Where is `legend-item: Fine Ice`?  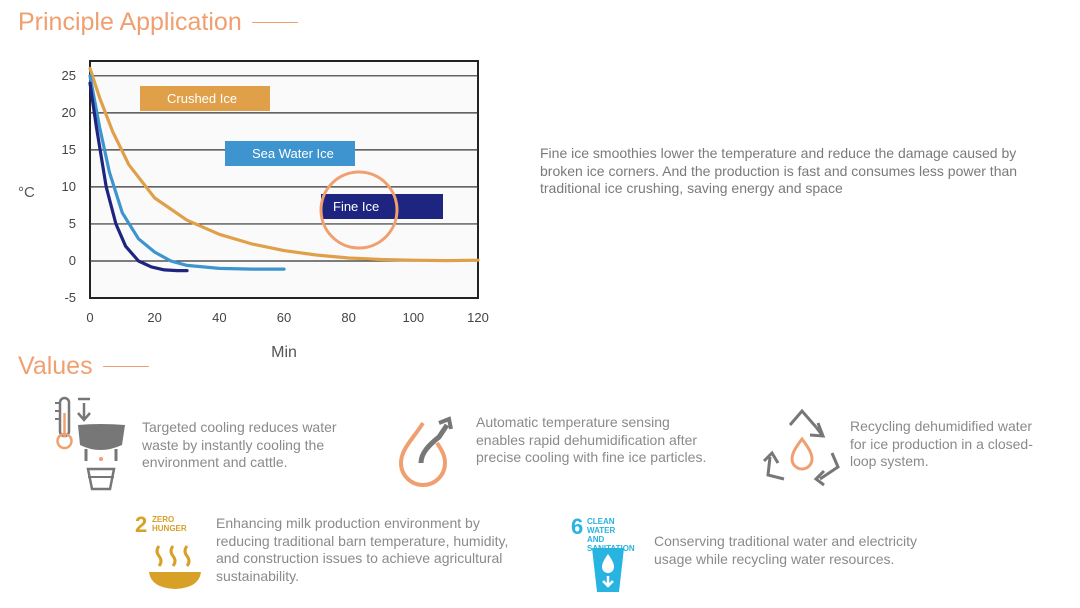
legend-item: Fine Ice is located at coordinates (382, 206).